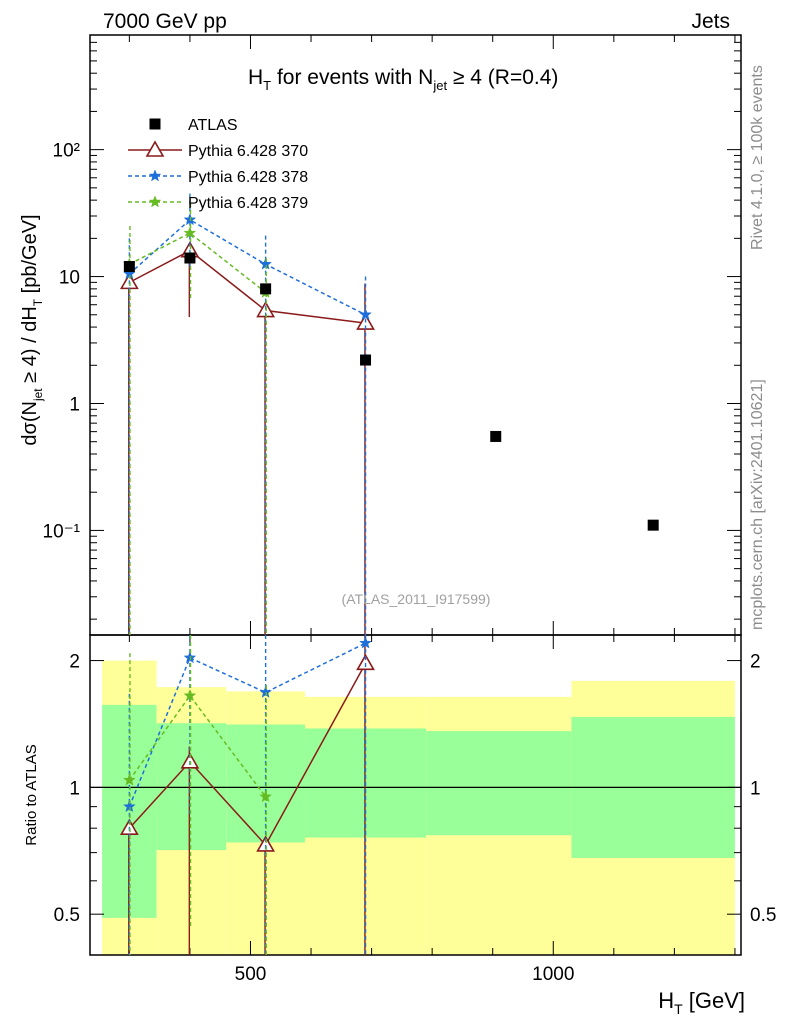 The width and height of the screenshot is (786, 1024). Describe the element at coordinates (213, 125) in the screenshot. I see `legend-label: ATLAS` at that location.